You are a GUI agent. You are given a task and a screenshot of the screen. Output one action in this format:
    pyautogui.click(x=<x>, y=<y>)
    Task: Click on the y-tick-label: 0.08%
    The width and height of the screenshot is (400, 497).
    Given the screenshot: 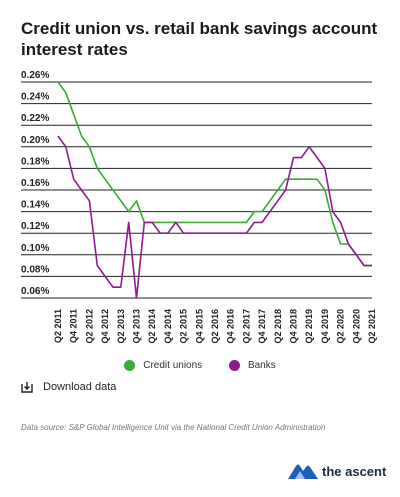 What is the action you would take?
    pyautogui.click(x=35, y=269)
    